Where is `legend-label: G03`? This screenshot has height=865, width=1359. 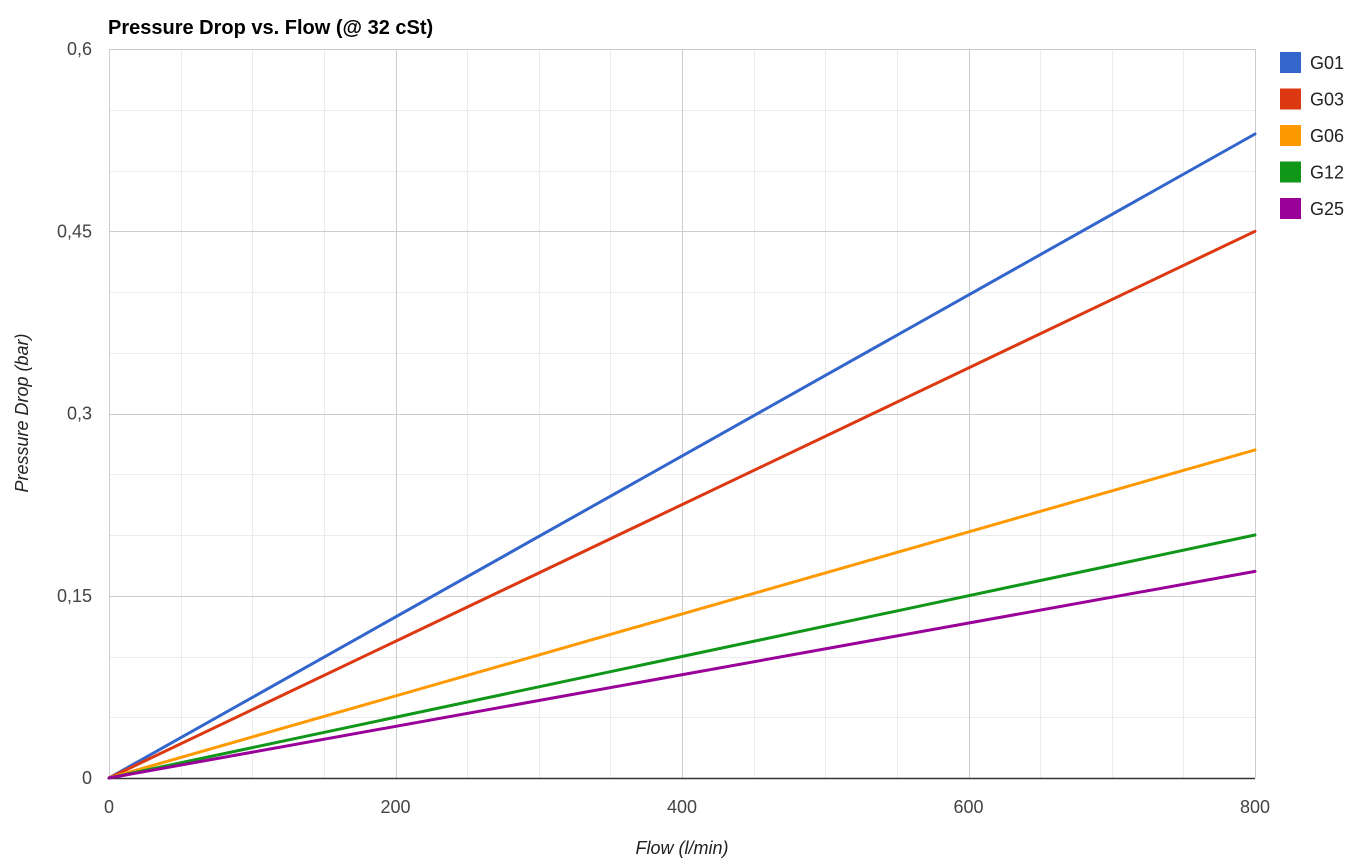
legend-label: G03 is located at coordinates (1327, 100).